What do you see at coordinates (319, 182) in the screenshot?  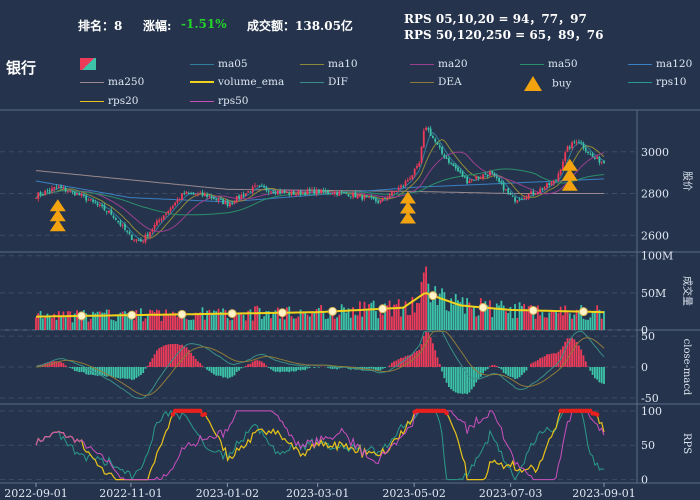 I see `ma250-line` at bounding box center [319, 182].